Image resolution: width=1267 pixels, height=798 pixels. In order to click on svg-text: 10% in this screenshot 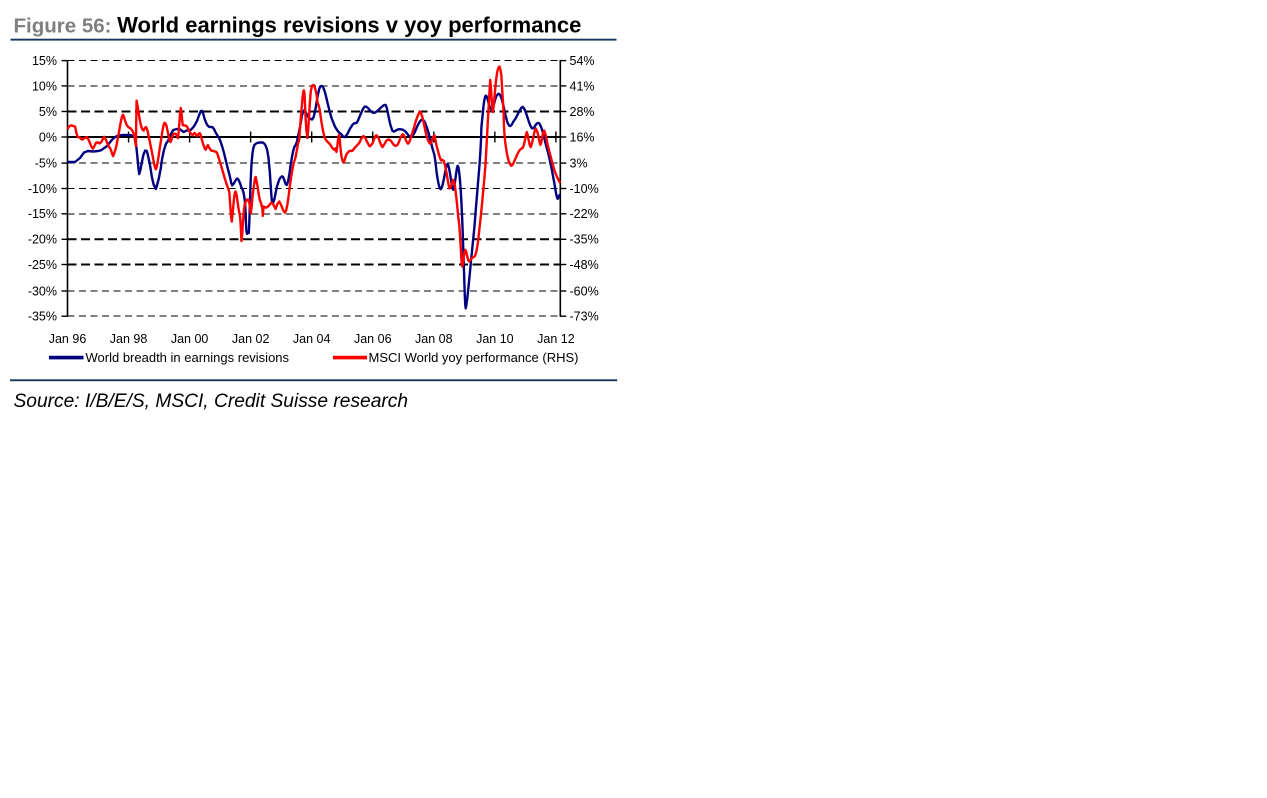, I will do `click(44, 86)`.